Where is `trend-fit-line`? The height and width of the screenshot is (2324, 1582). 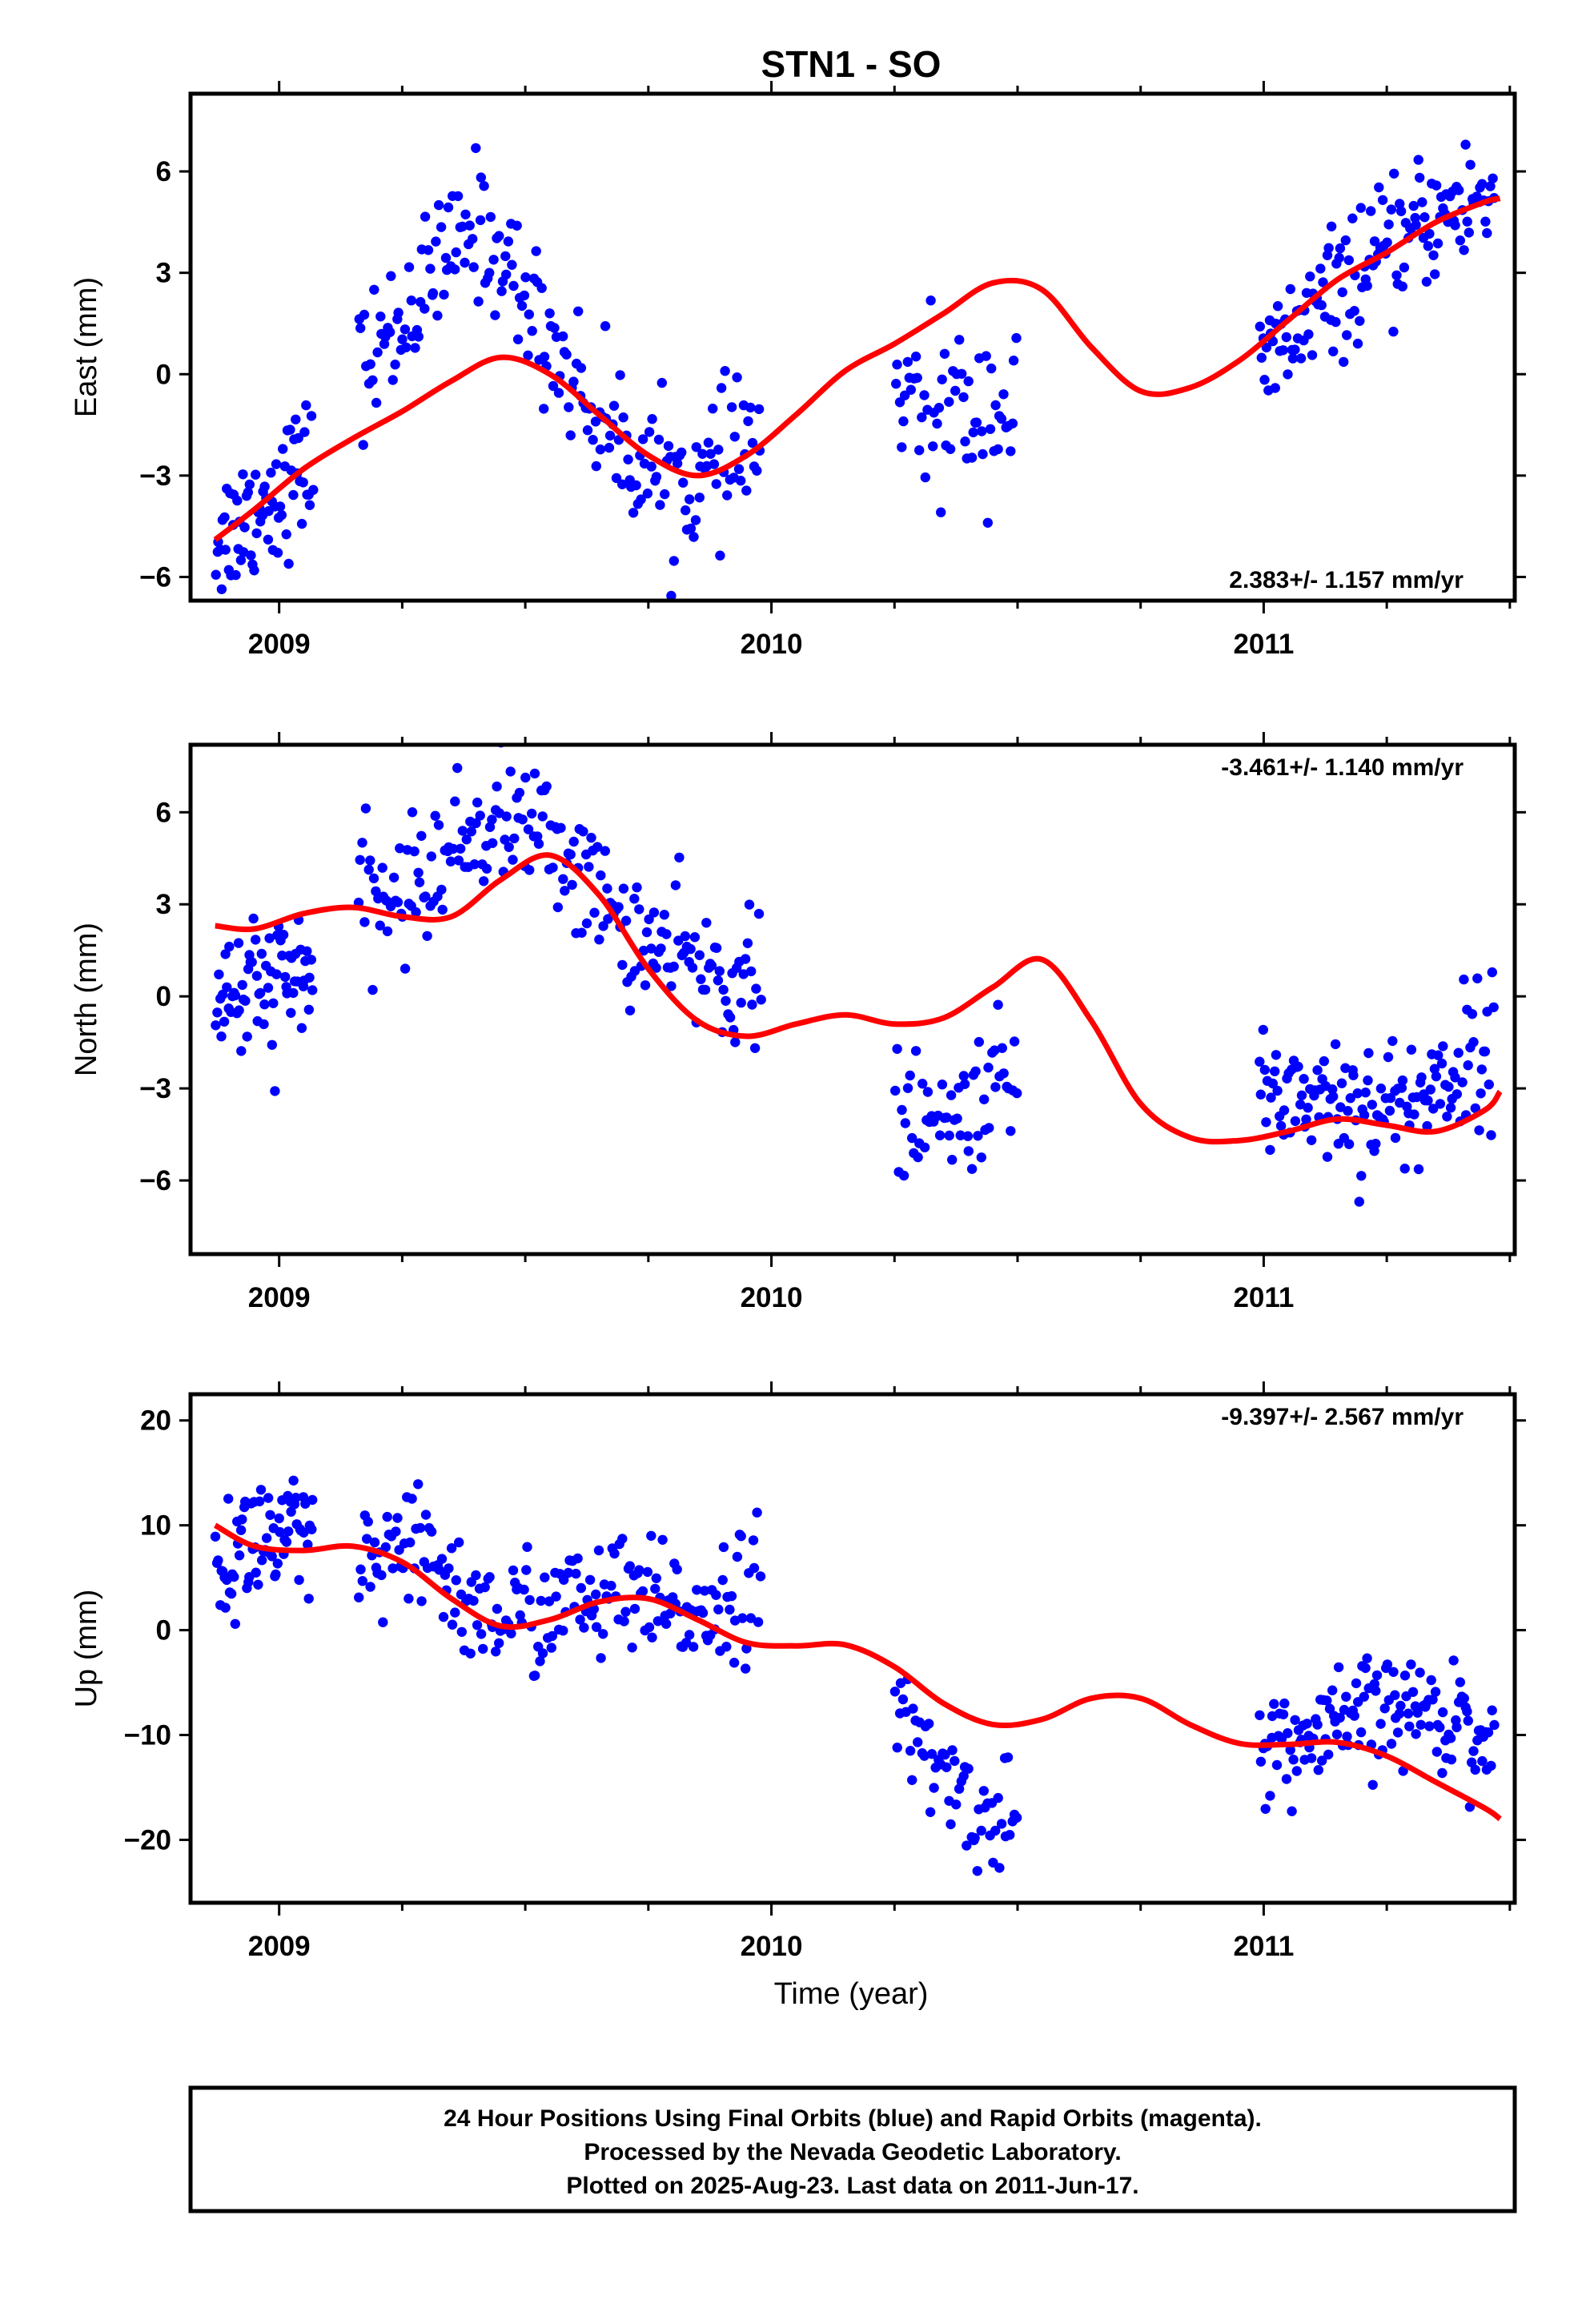 trend-fit-line is located at coordinates (857, 368).